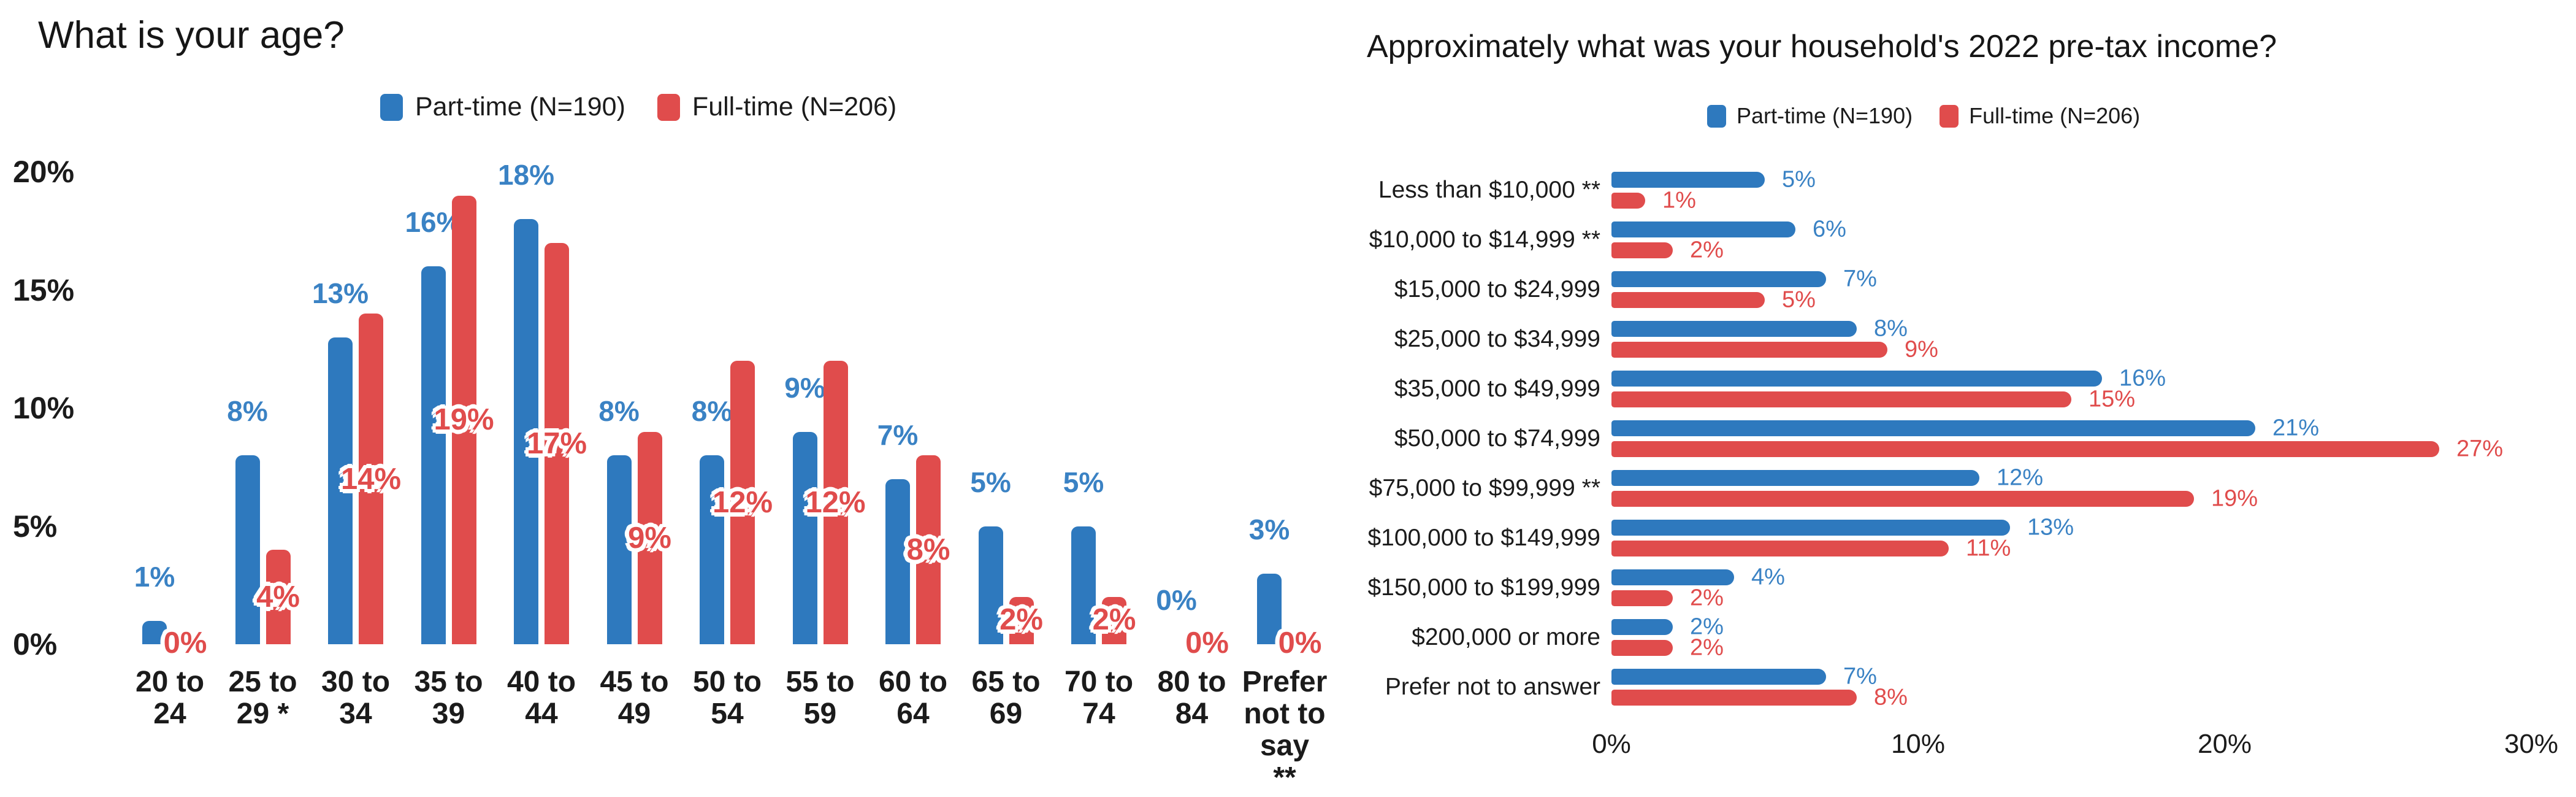 The image size is (2576, 797). Describe the element at coordinates (1492, 687) in the screenshot. I see `category-label: Prefer not to answer` at that location.